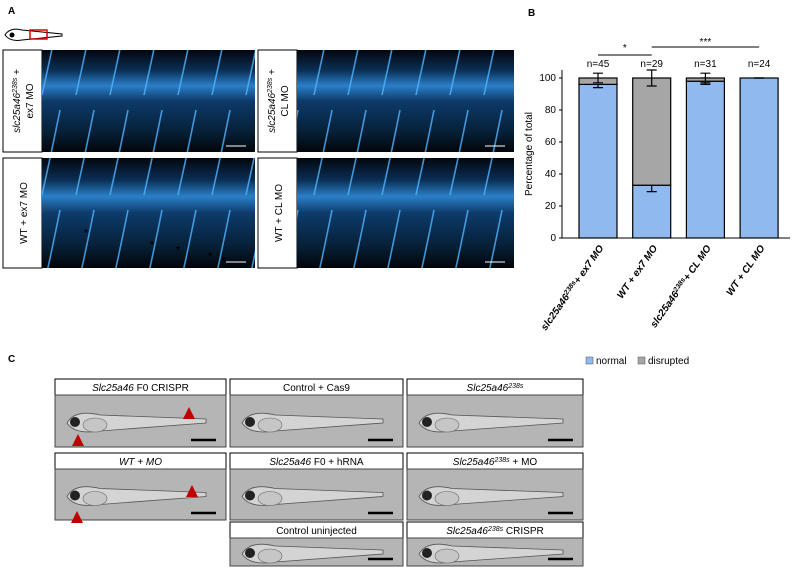  Describe the element at coordinates (589, 264) in the screenshot. I see `label-rest: + ex7 MO` at that location.